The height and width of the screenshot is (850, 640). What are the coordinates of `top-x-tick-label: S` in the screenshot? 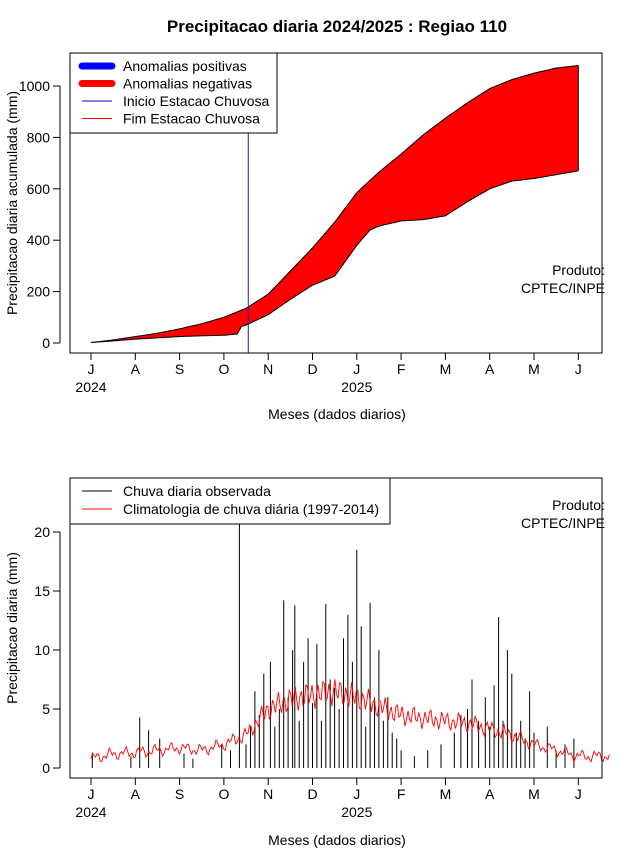 It's located at (179, 369).